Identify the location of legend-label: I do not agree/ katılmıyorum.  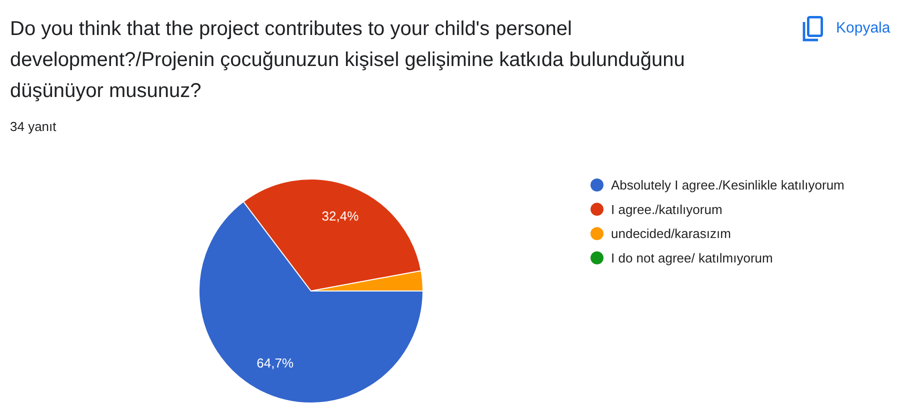
(692, 258).